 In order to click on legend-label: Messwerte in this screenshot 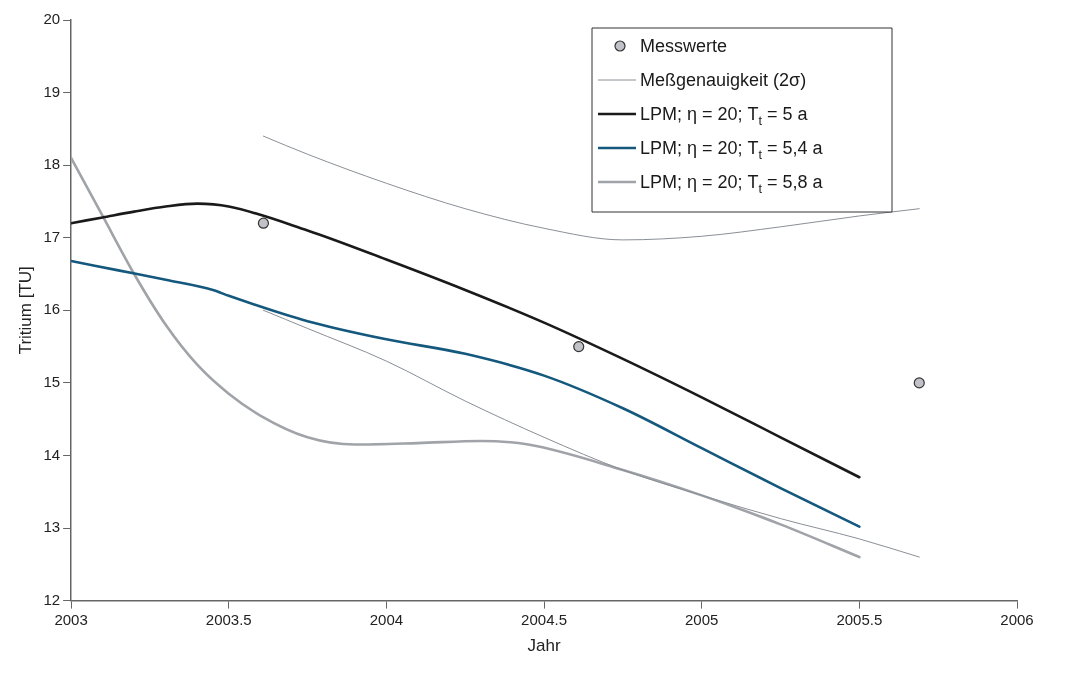, I will do `click(684, 46)`.